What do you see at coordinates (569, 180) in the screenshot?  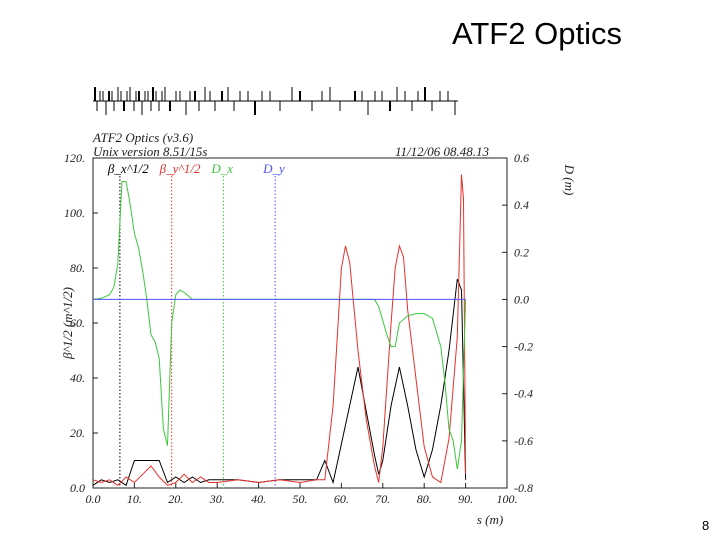 I see `y2-axis-label: D (m)` at bounding box center [569, 180].